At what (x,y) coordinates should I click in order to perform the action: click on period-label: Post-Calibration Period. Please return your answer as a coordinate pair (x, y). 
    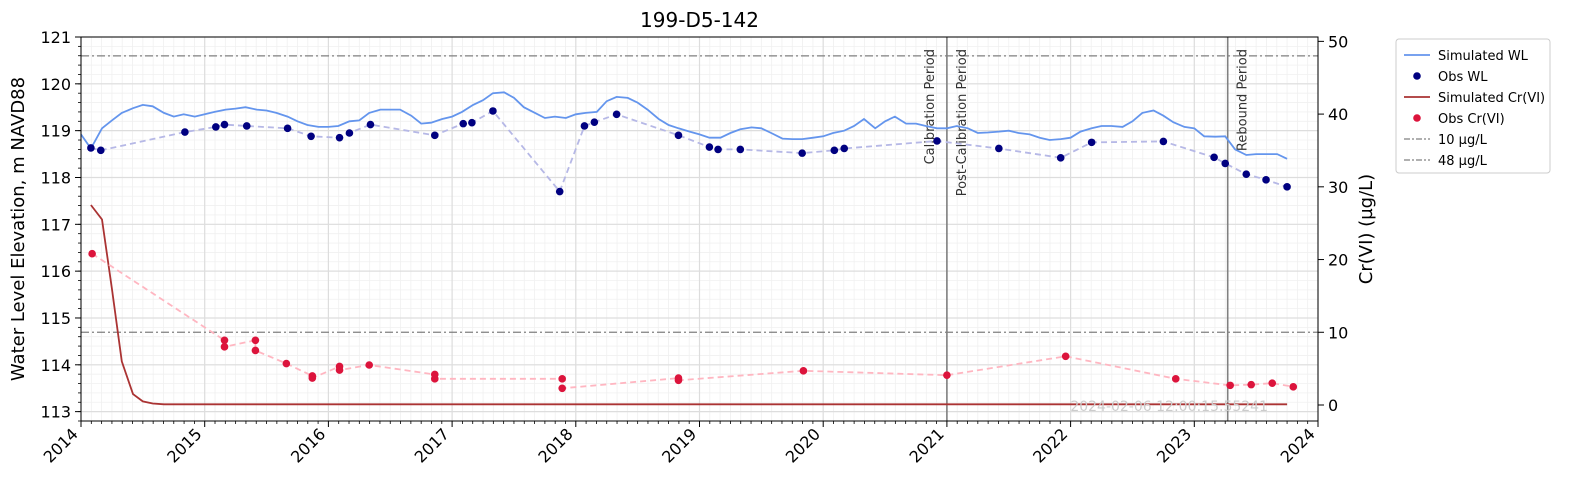
    Looking at the image, I should click on (962, 122).